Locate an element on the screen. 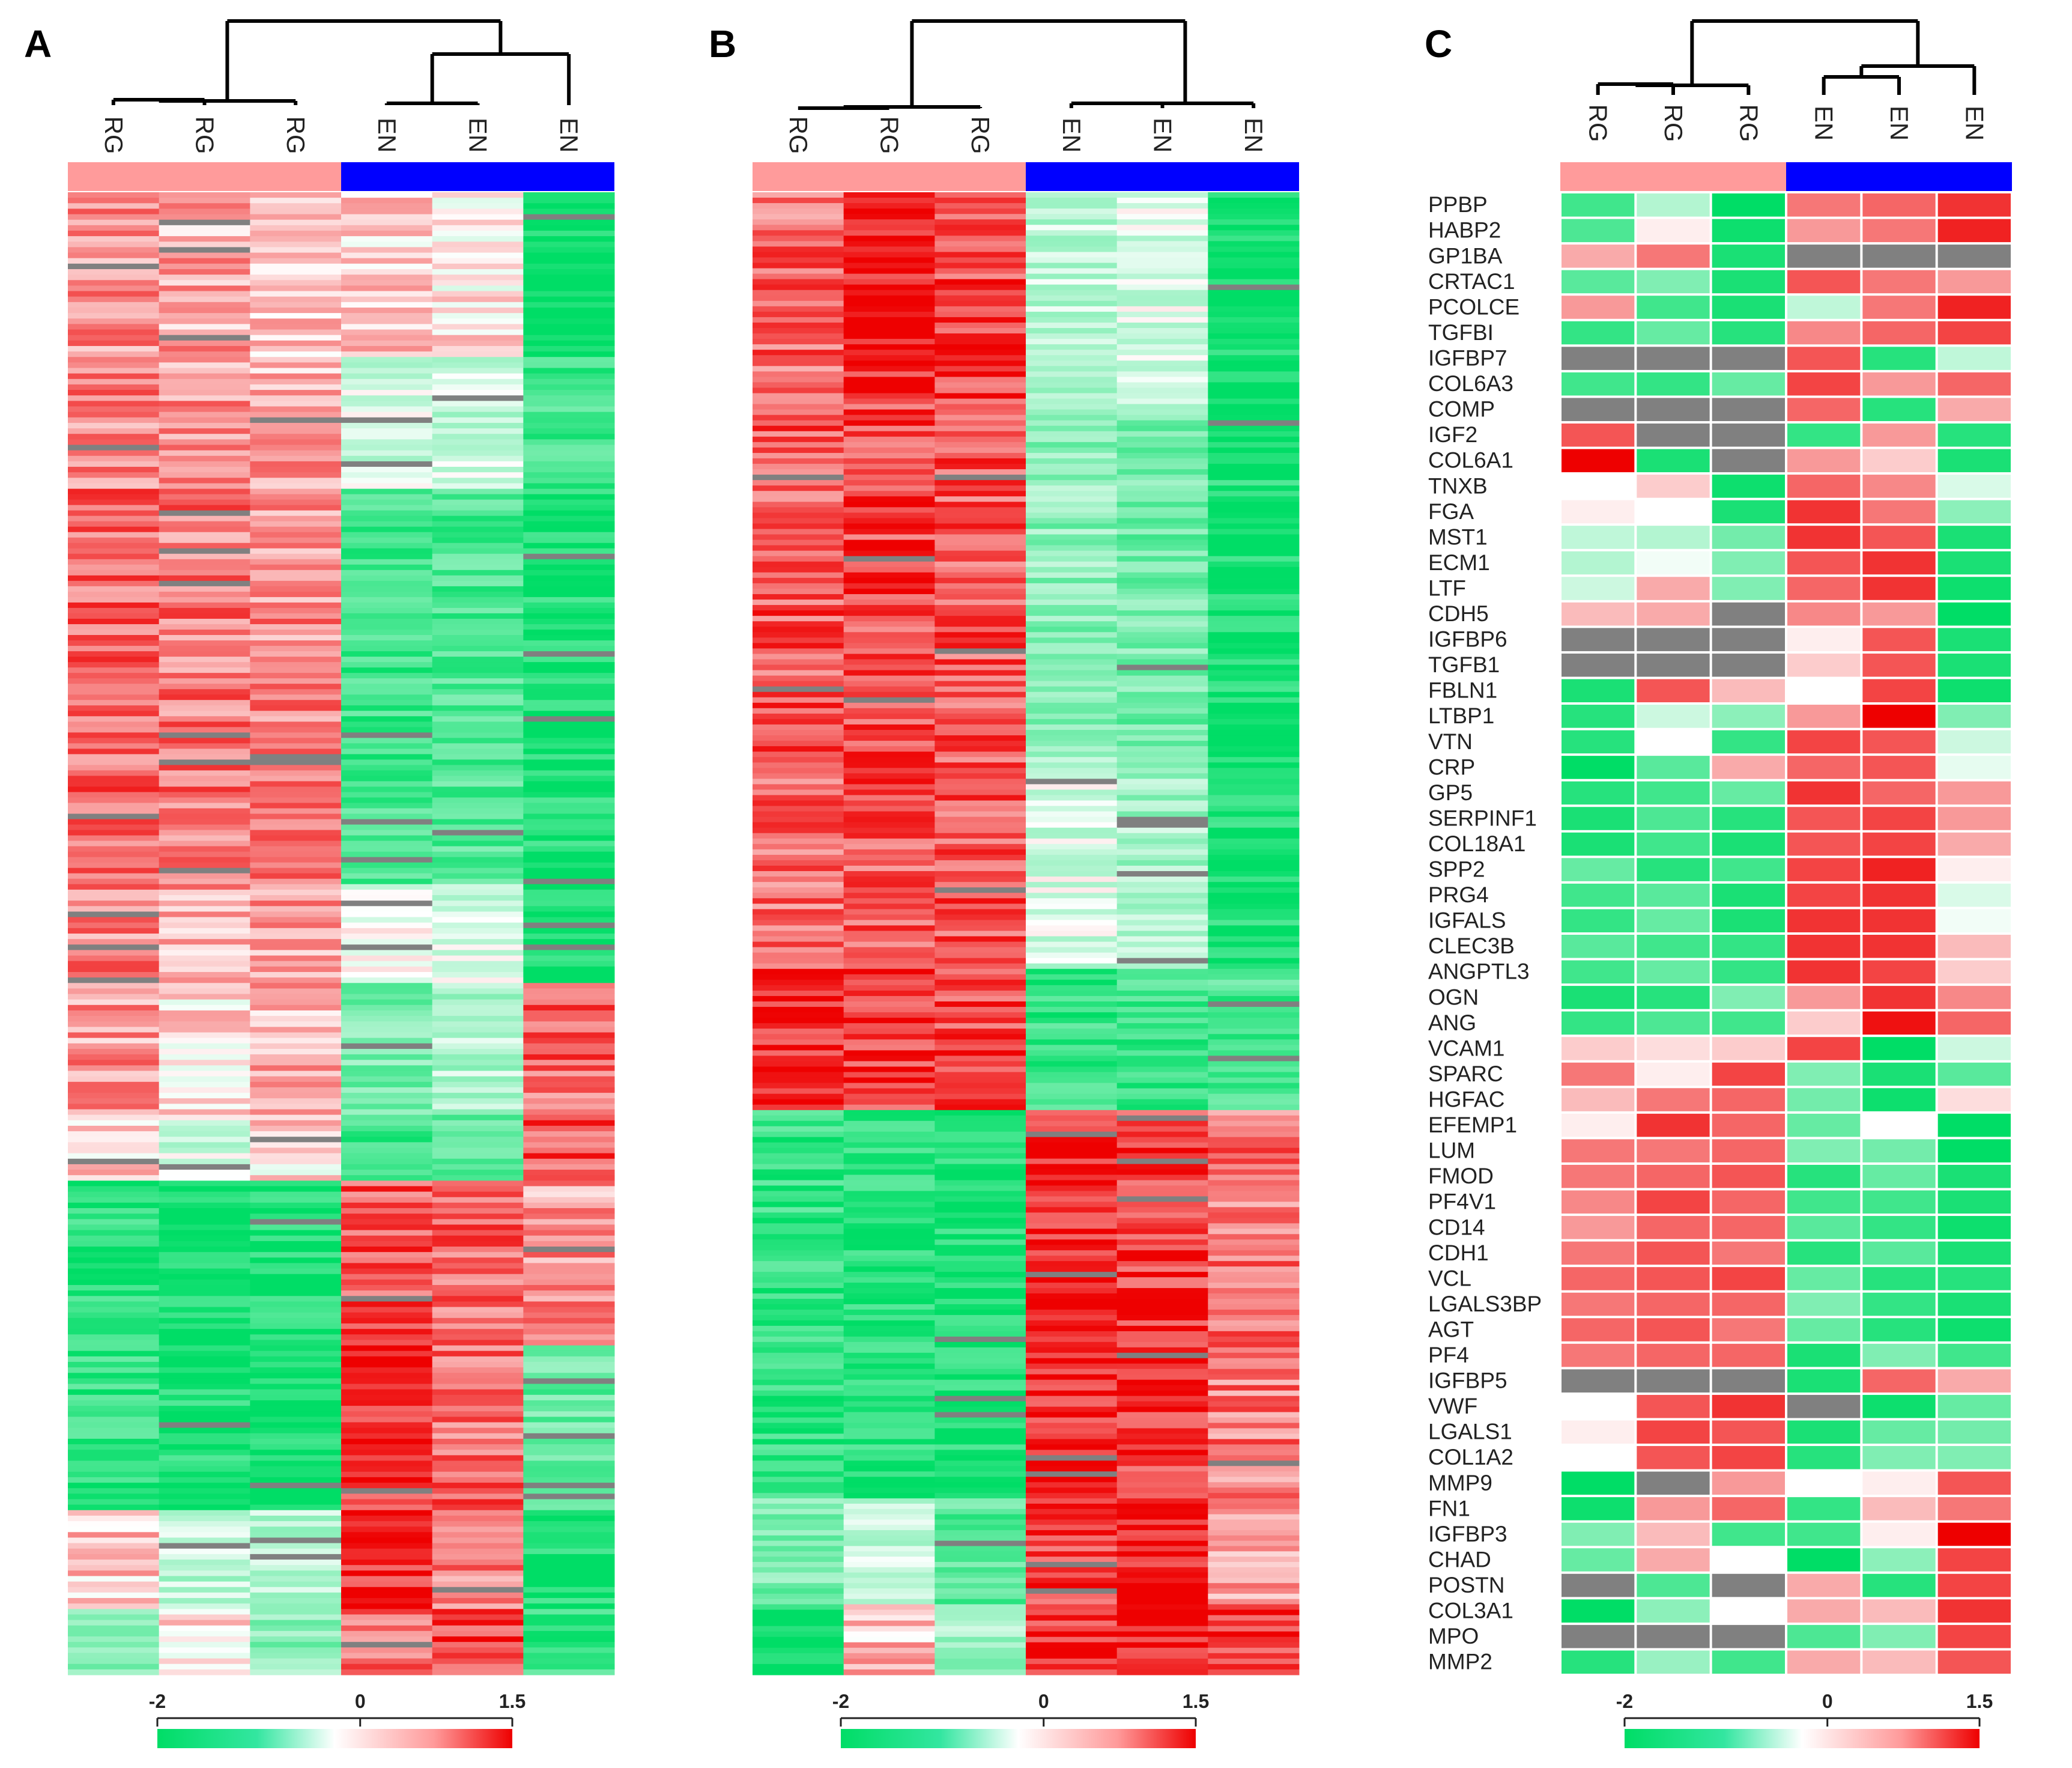 The height and width of the screenshot is (1768, 2072). column-label: EN is located at coordinates (1254, 135).